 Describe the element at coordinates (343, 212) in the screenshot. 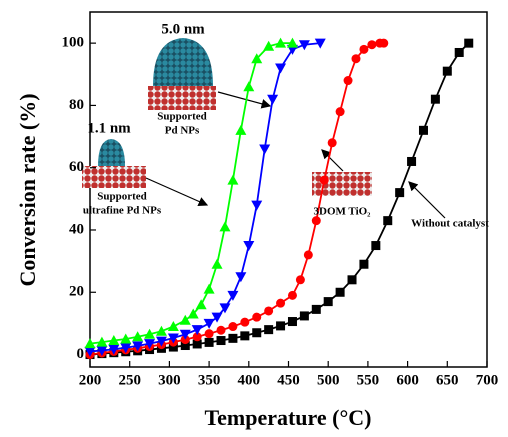

I see `annotation: 3DOM TiO₂` at that location.